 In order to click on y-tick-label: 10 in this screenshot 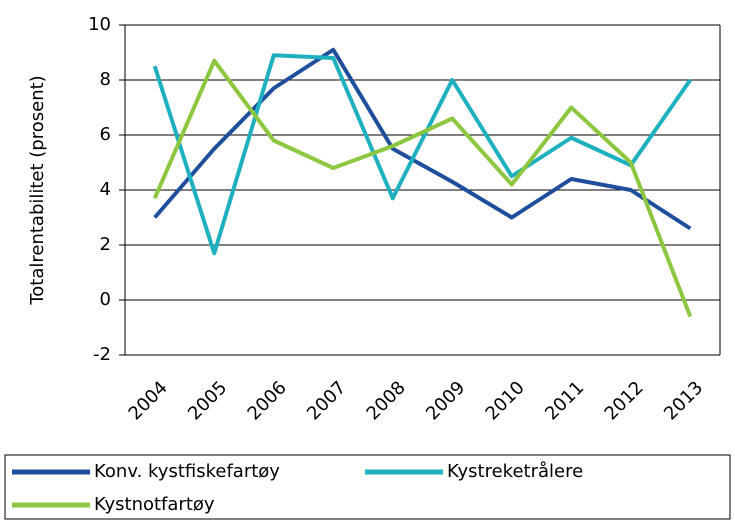, I will do `click(99, 24)`.